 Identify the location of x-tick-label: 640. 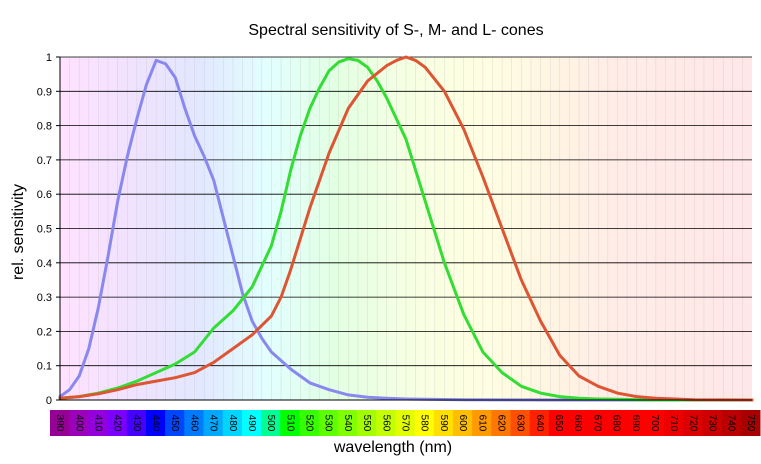
(539, 423).